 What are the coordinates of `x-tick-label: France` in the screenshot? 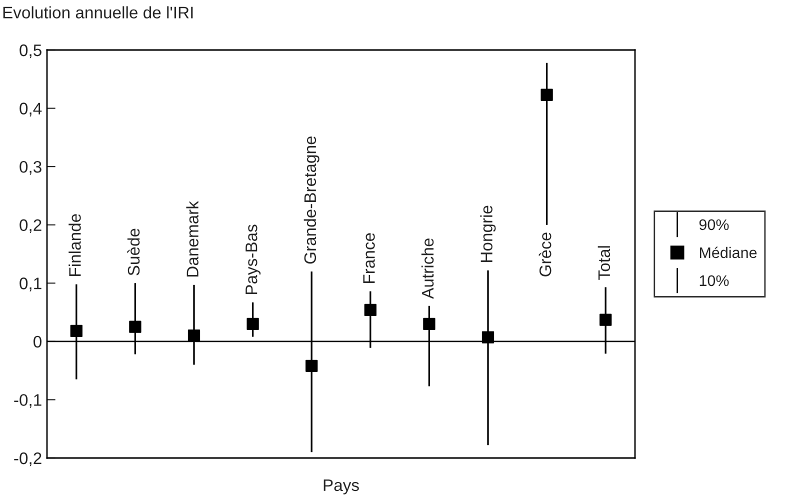 It's located at (369, 258).